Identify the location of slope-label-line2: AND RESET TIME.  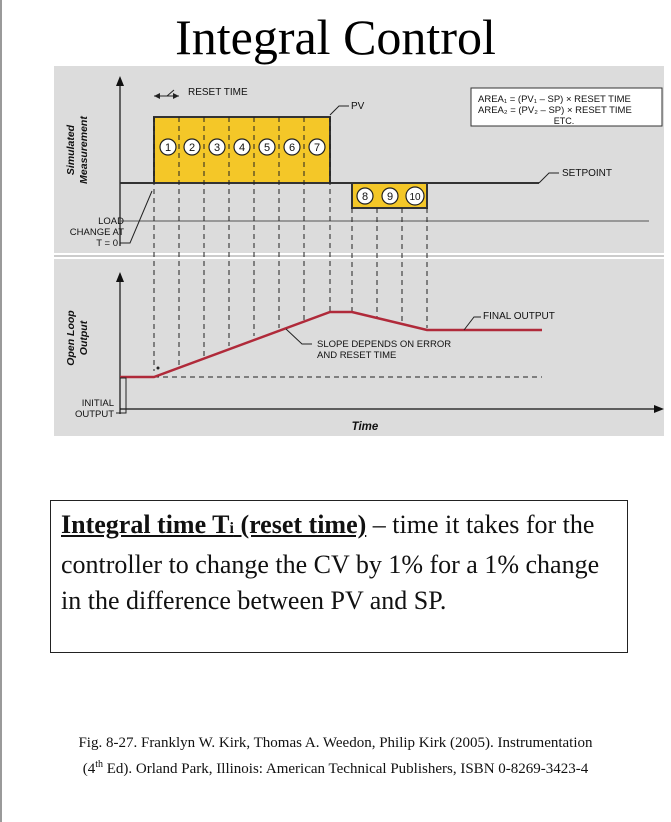
(356, 355).